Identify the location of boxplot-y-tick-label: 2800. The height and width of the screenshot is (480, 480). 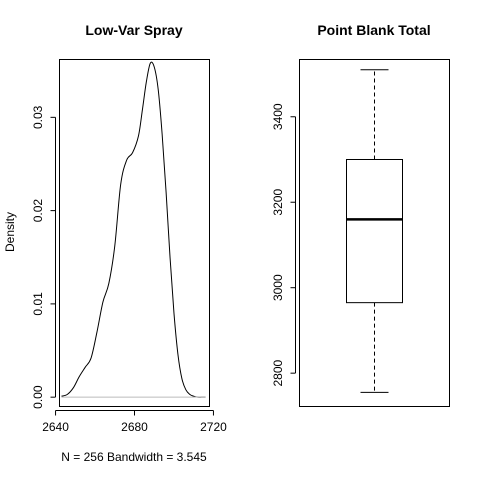
(278, 372).